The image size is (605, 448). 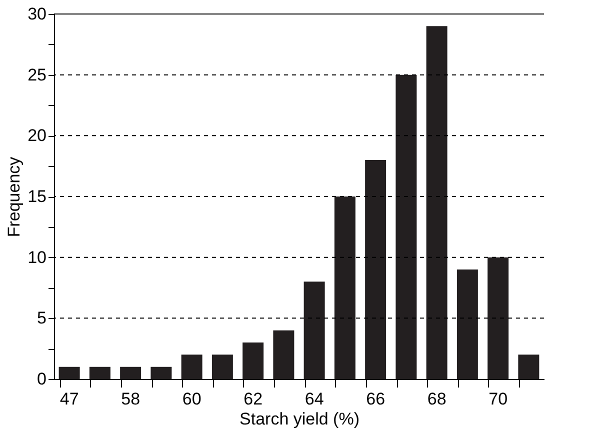 What do you see at coordinates (37, 196) in the screenshot?
I see `y-tick-label: 15` at bounding box center [37, 196].